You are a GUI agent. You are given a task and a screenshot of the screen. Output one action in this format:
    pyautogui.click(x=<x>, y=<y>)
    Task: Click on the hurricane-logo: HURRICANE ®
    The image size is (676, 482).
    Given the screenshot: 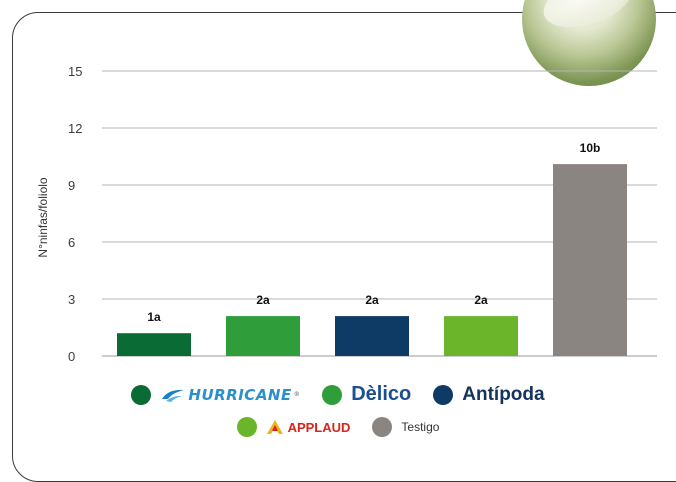 What is the action you would take?
    pyautogui.click(x=230, y=395)
    